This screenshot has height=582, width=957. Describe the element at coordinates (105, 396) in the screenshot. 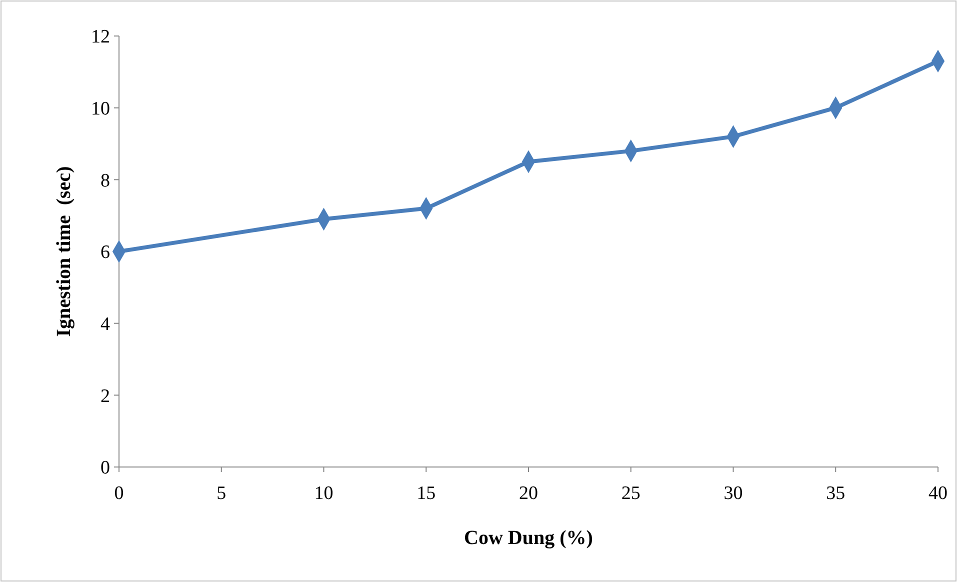

I see `y-tick-label: 2` at that location.